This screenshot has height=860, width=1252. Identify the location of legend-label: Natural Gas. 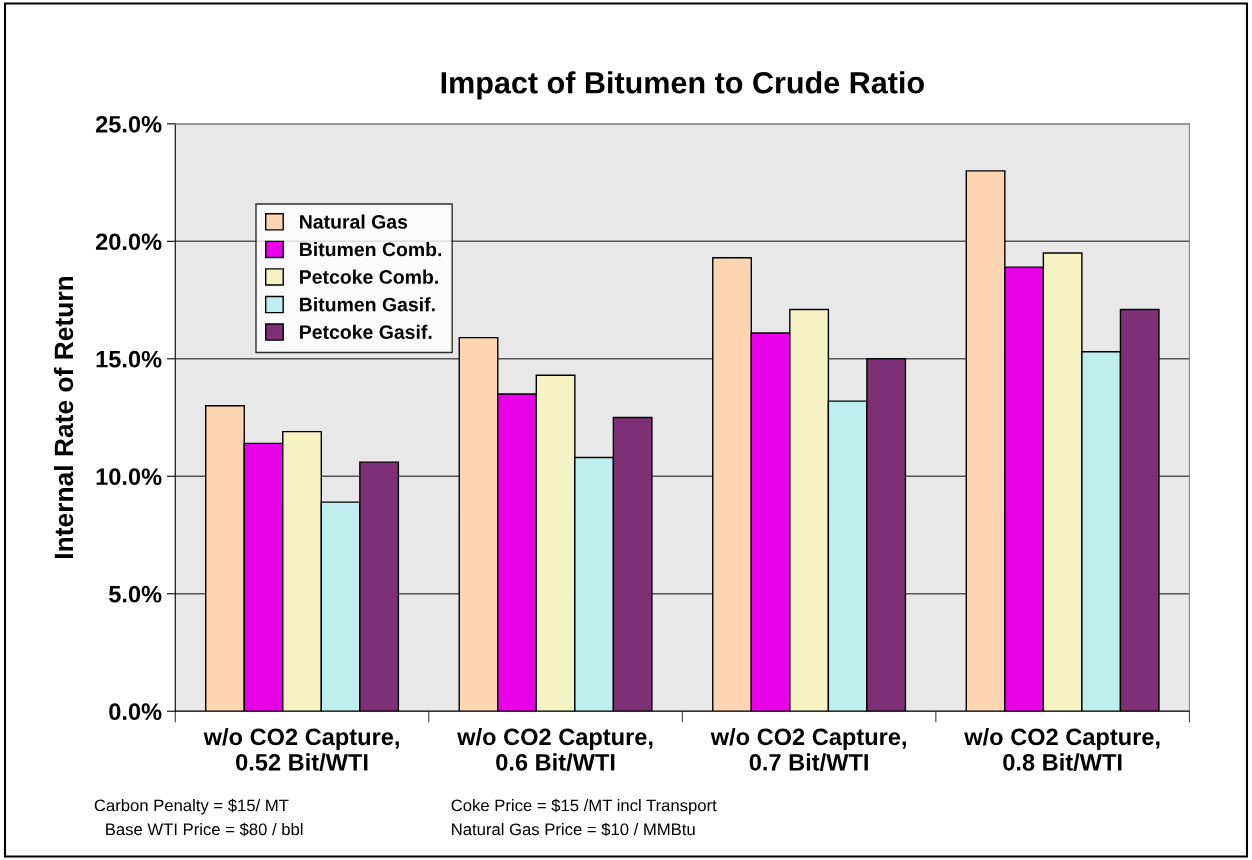
(354, 221).